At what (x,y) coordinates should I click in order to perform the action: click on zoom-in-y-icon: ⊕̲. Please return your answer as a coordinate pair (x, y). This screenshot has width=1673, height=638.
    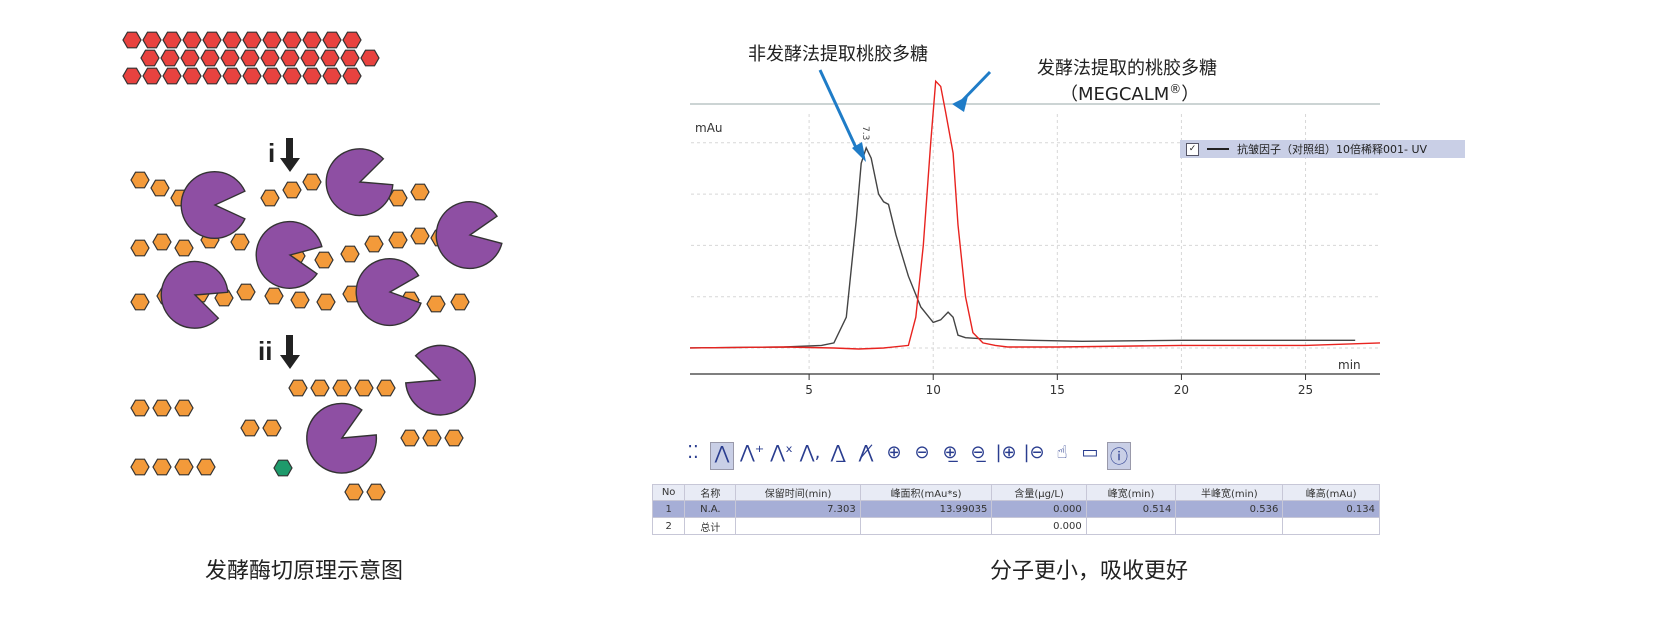
    Looking at the image, I should click on (950, 452).